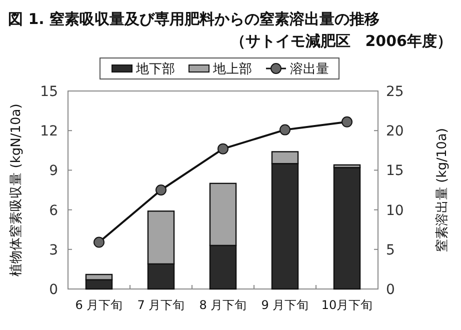  What do you see at coordinates (53, 171) in the screenshot?
I see `y-tick-label: 9` at bounding box center [53, 171].